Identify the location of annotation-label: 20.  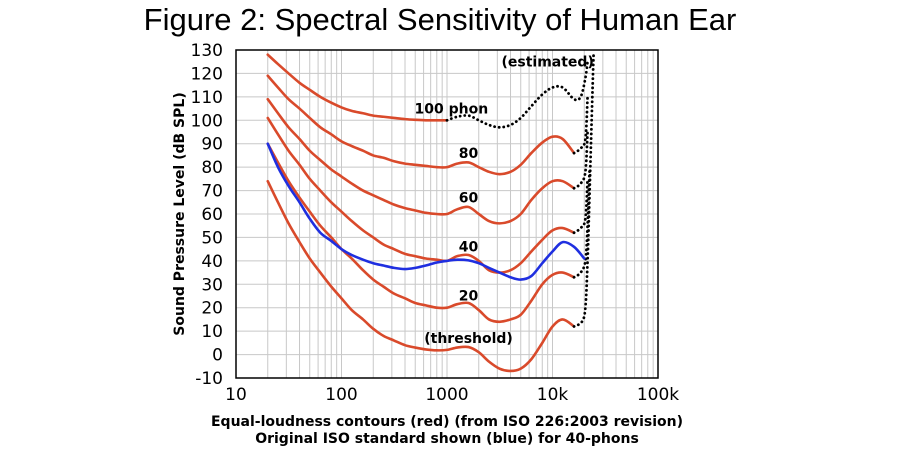
(469, 297).